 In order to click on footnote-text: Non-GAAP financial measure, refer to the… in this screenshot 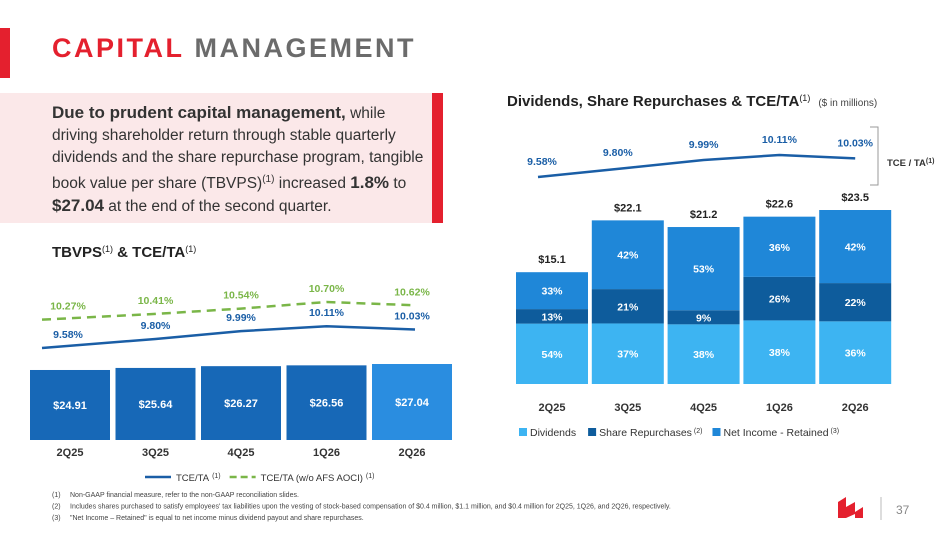, I will do `click(184, 495)`.